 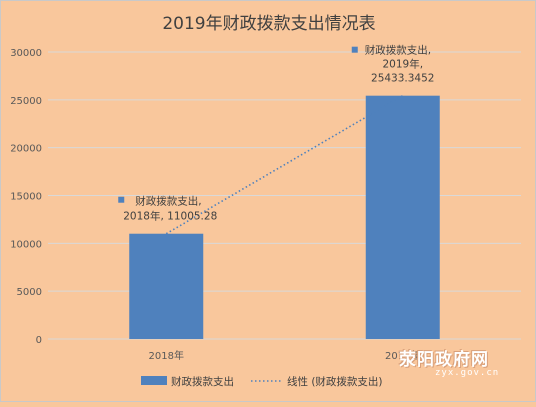 I want to click on y-tick-label: 30000, so click(x=26, y=53).